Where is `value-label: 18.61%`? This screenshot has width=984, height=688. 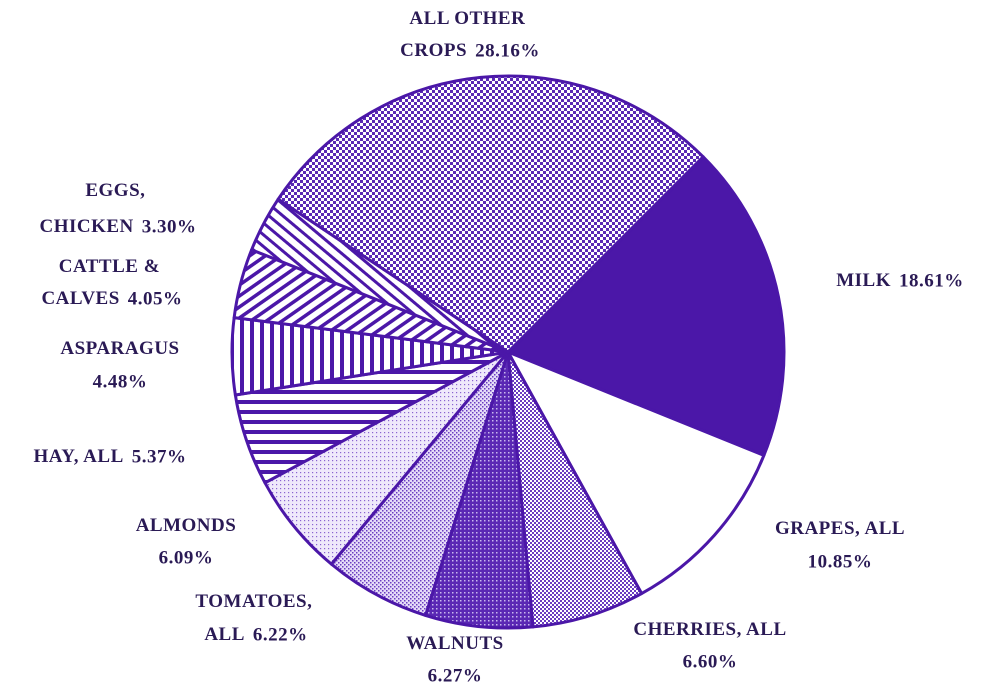 value-label: 18.61% is located at coordinates (931, 280).